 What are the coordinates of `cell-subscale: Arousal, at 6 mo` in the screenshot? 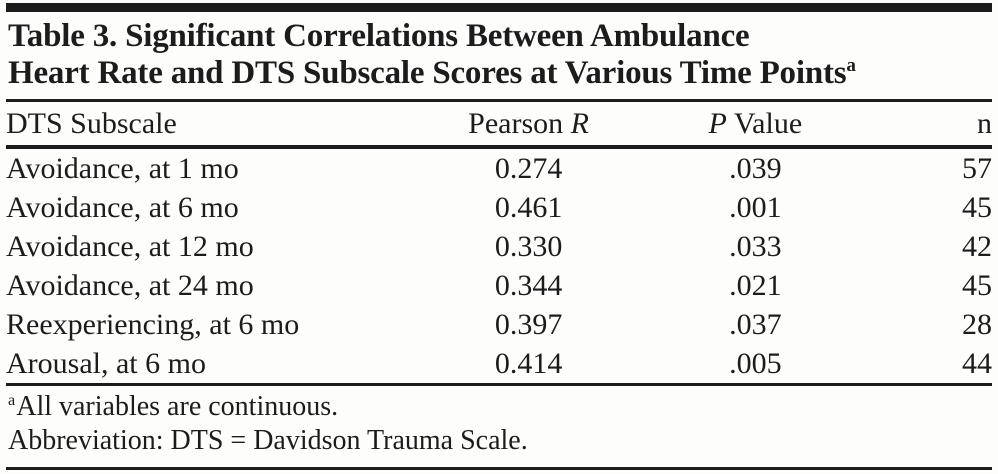 It's located at (213, 365).